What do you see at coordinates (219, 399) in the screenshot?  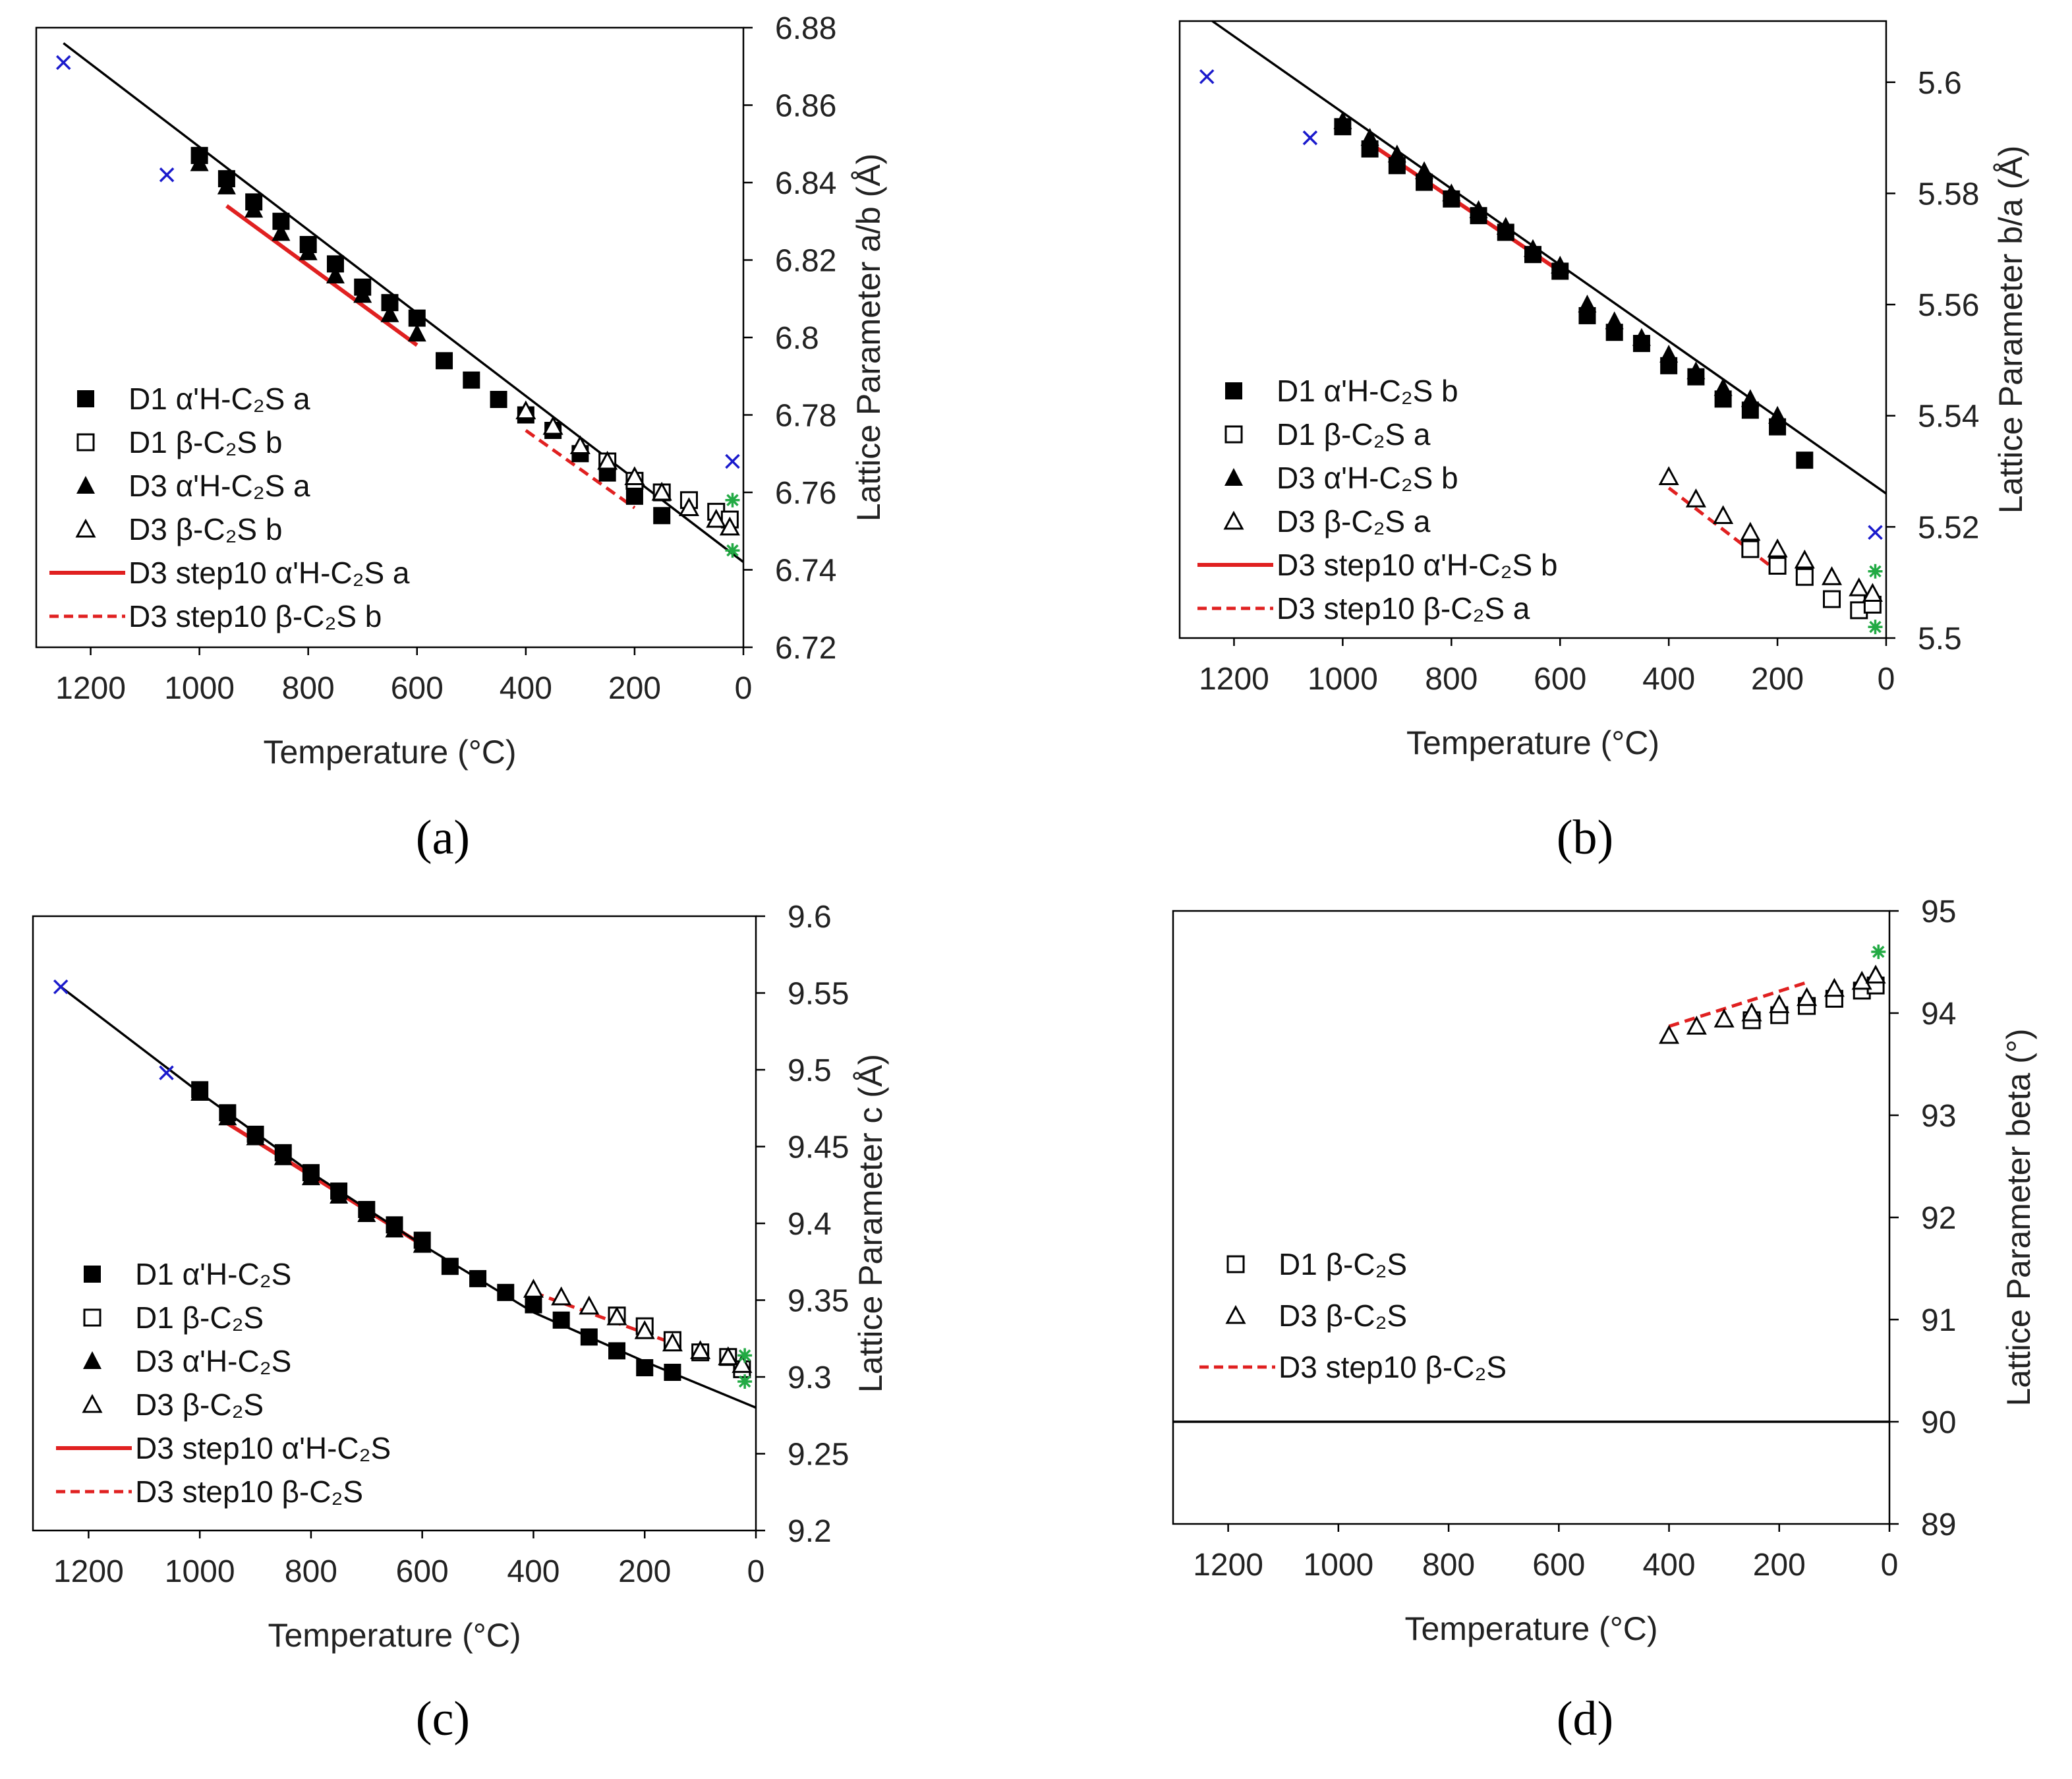 I see `legend-label: D1 α'H-C₂S a` at bounding box center [219, 399].